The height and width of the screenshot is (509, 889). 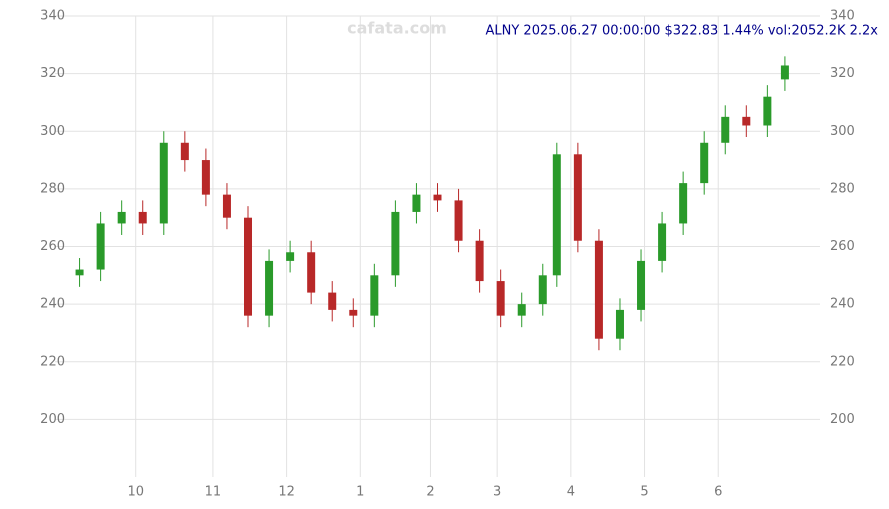 What do you see at coordinates (842, 131) in the screenshot?
I see `y-tick-label-right: 300` at bounding box center [842, 131].